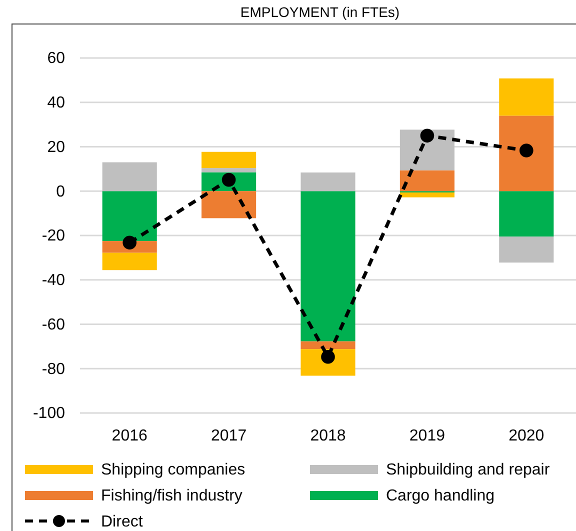 Image resolution: width=576 pixels, height=531 pixels. Describe the element at coordinates (56, 103) in the screenshot. I see `y-tick-label: 40` at that location.